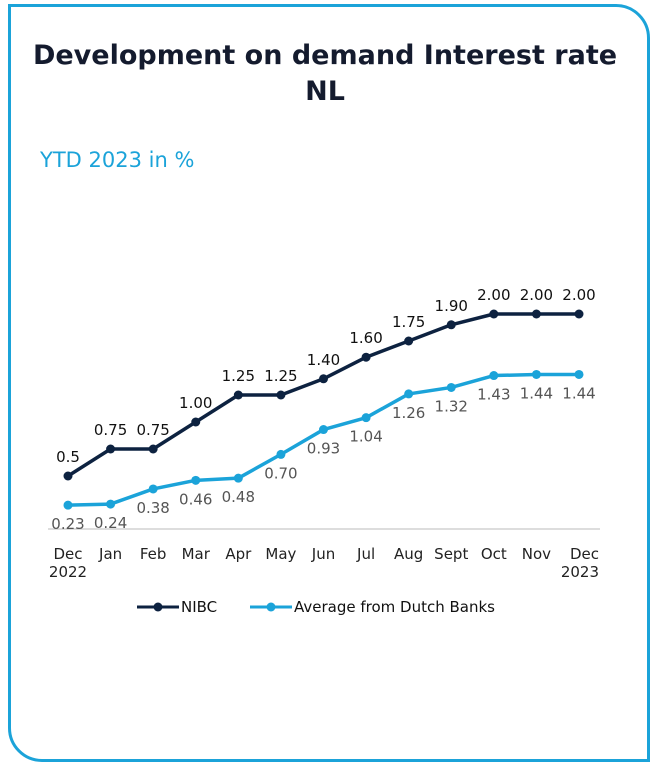  What do you see at coordinates (195, 554) in the screenshot?
I see `x-tick-label: Mar` at bounding box center [195, 554].